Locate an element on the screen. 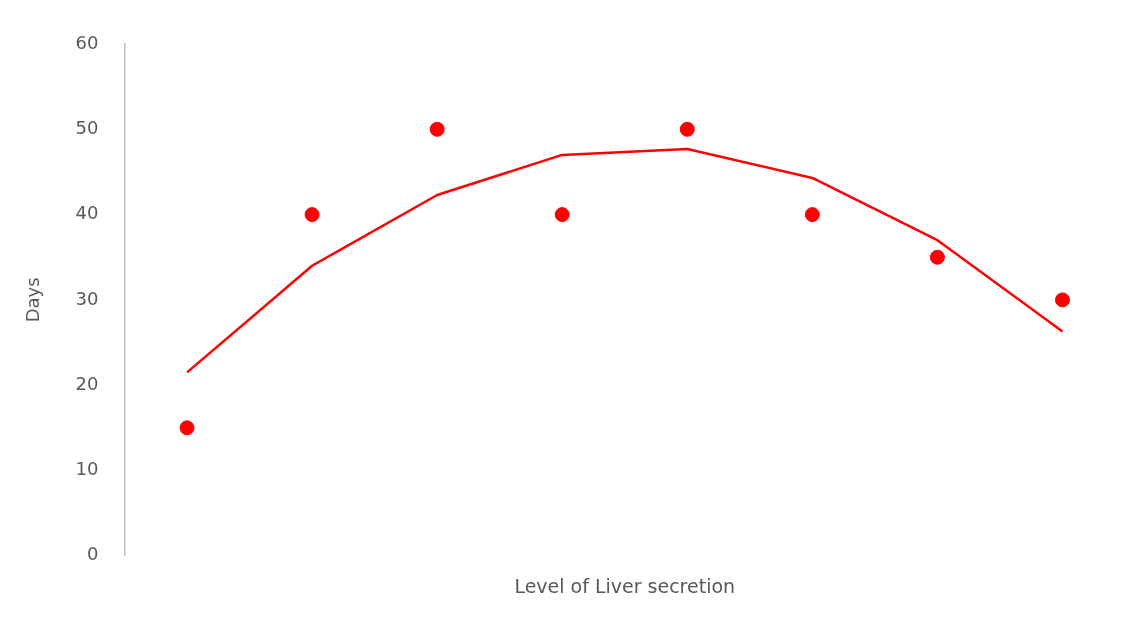 Image resolution: width=1133 pixels, height=625 pixels. y-tick-label: 60 is located at coordinates (87, 42).